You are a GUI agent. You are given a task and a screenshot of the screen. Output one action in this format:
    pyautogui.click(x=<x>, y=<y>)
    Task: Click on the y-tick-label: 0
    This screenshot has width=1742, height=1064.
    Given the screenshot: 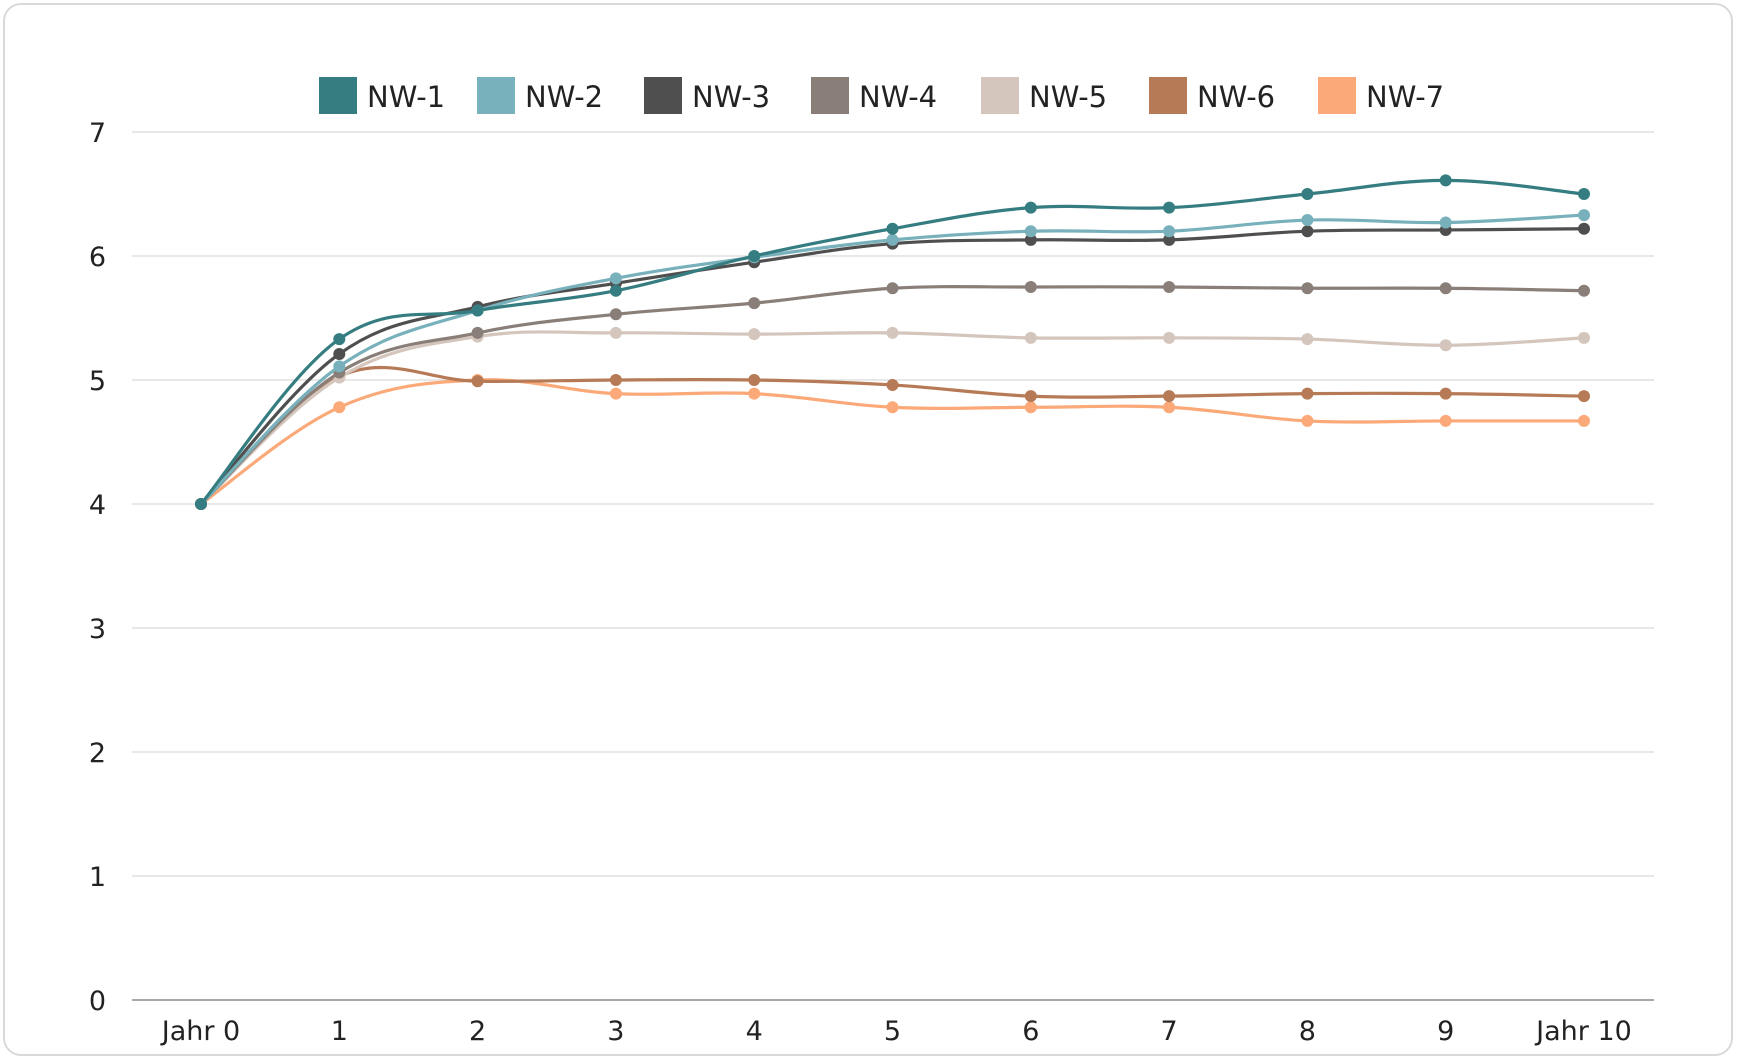 What is the action you would take?
    pyautogui.click(x=97, y=1001)
    